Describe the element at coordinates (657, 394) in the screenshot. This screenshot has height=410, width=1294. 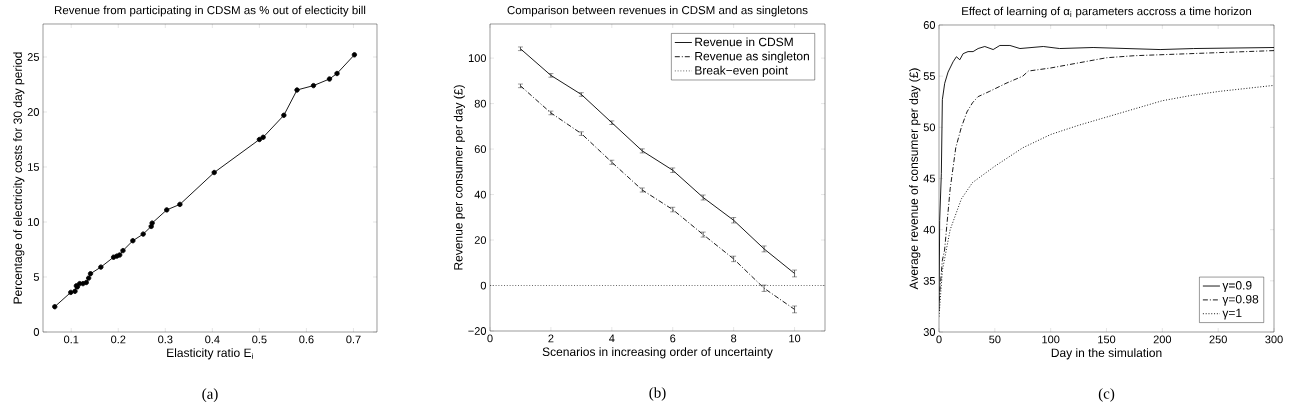
I see `text: (b)` at that location.